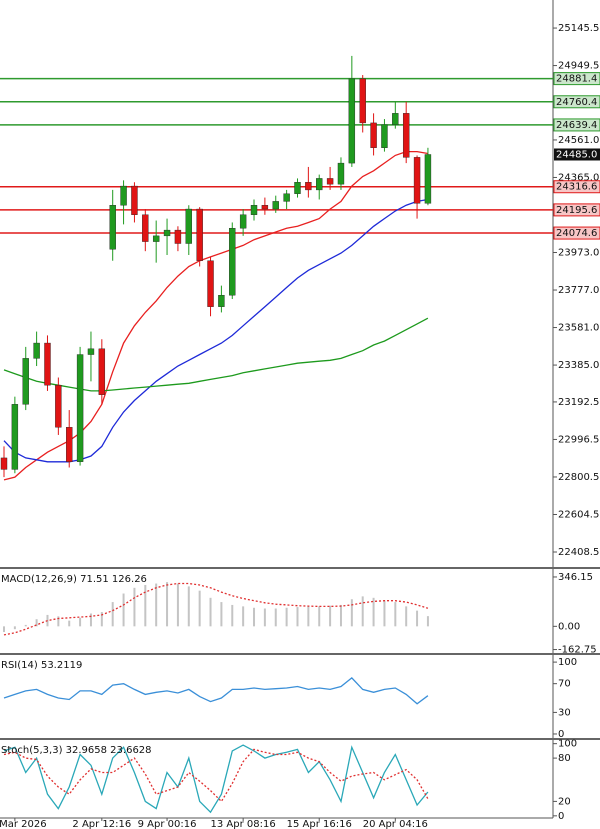 This screenshot has height=829, width=600. I want to click on last-price-box, so click(577, 154).